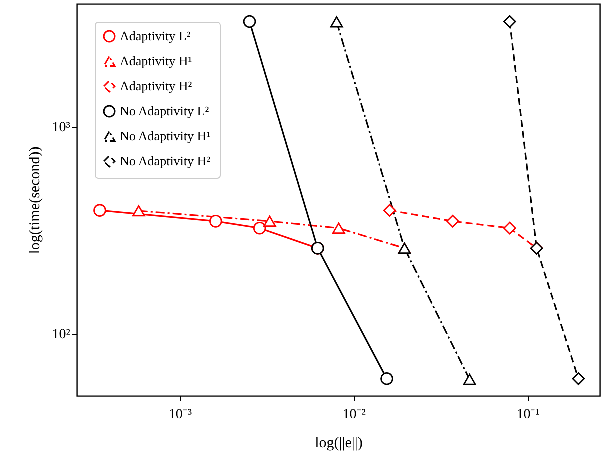 Image resolution: width=602 pixels, height=464 pixels. What do you see at coordinates (165, 136) in the screenshot?
I see `legend-label: No Adaptivity H¹` at bounding box center [165, 136].